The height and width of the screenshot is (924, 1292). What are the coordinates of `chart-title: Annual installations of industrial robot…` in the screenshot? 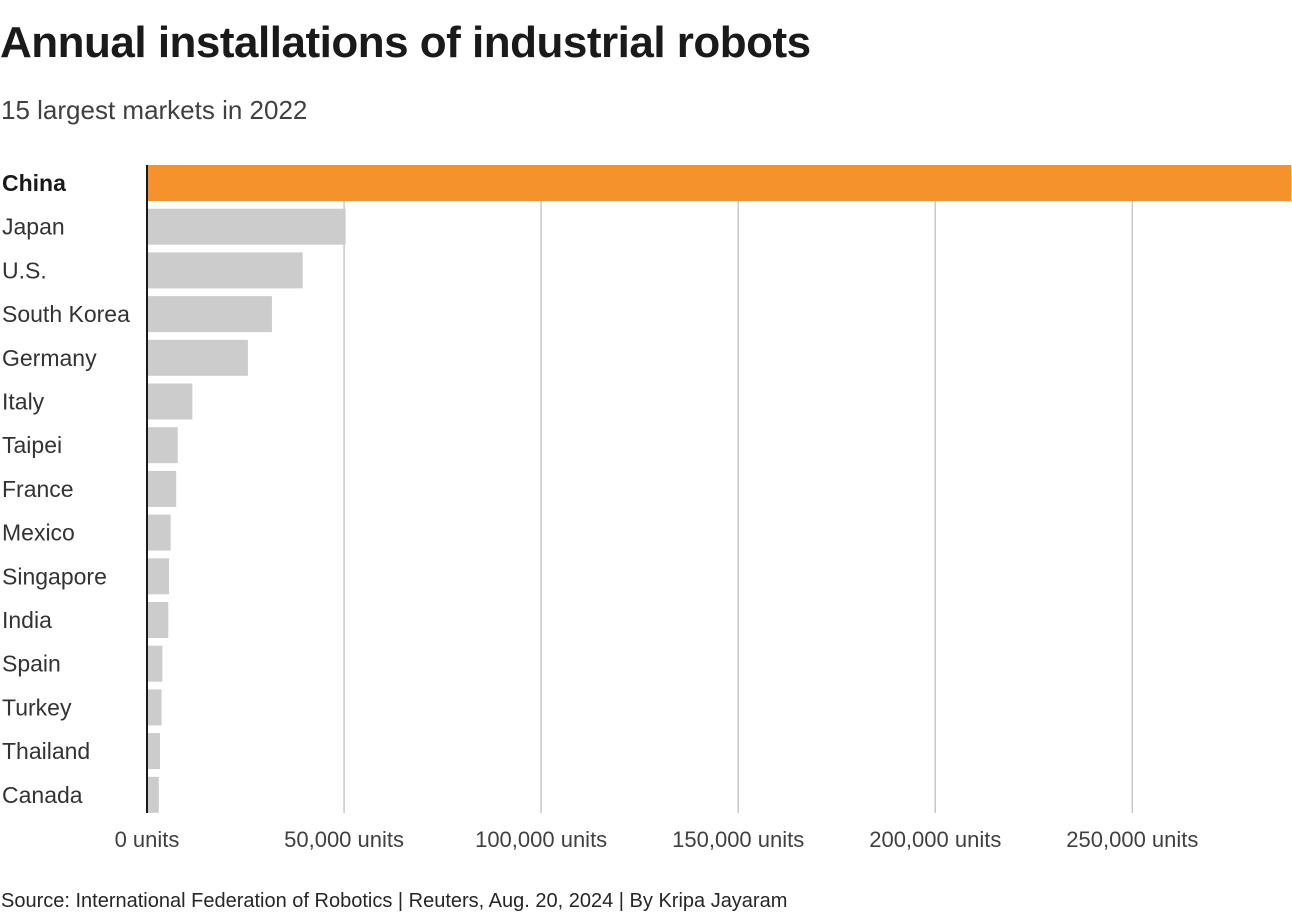 It's located at (405, 42).